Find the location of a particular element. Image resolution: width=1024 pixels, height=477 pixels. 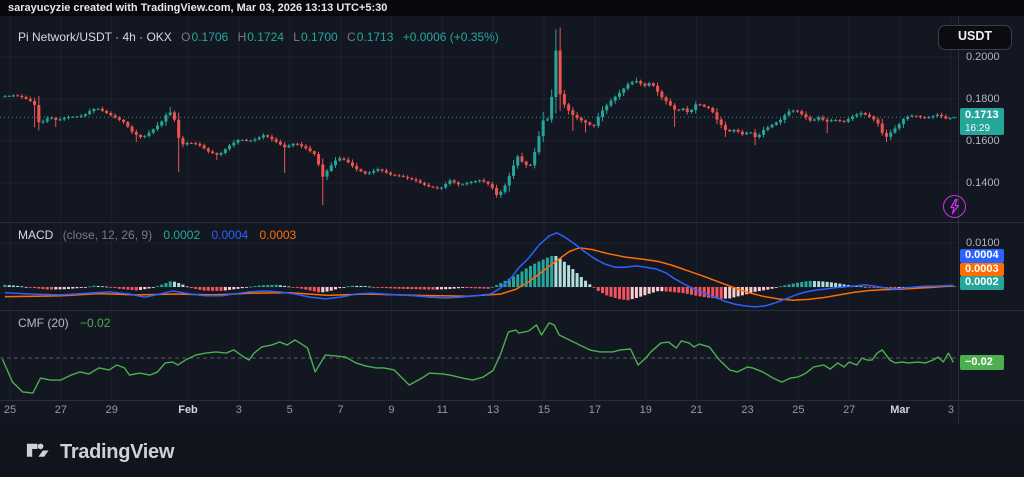

candle-countdown: 16:29 is located at coordinates (978, 128).